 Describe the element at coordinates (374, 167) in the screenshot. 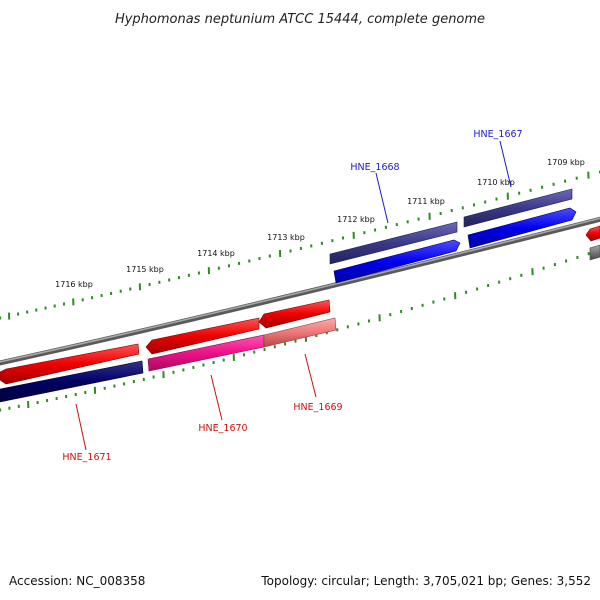

I see `gene-label-hne-1668: HNE_1668` at that location.